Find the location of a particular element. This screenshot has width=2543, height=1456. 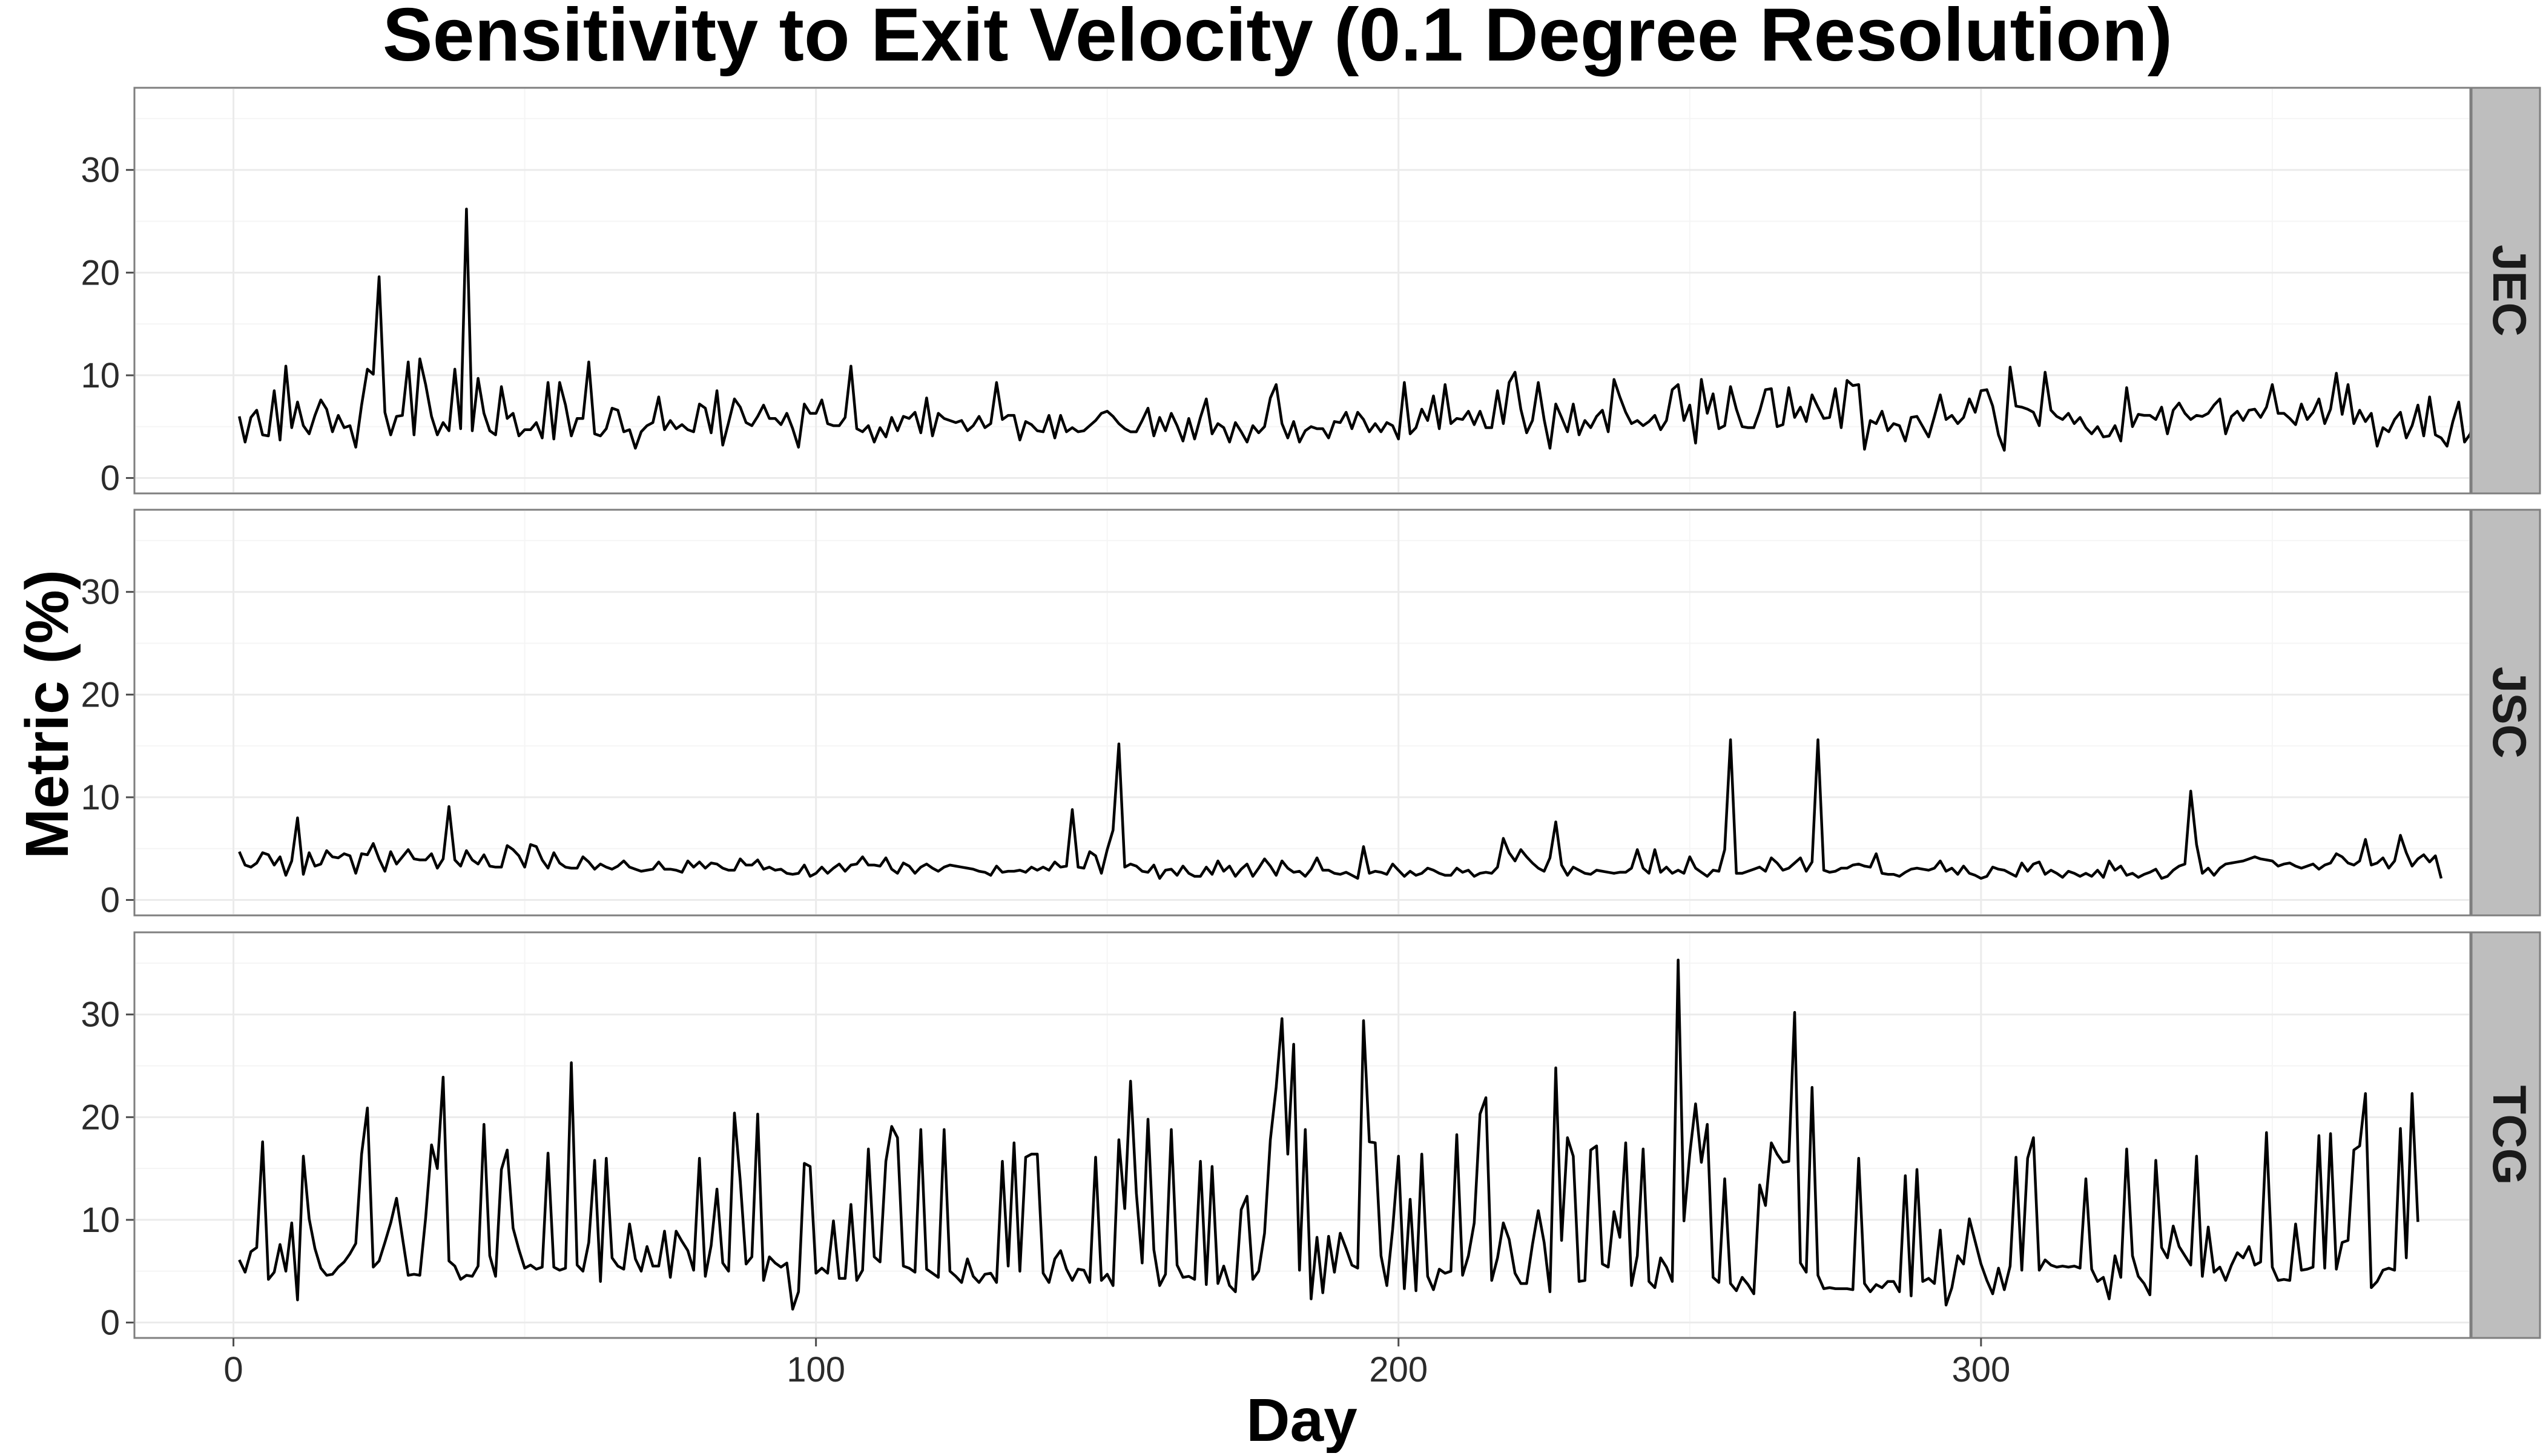

facet-strip-label: JSC is located at coordinates (2510, 713).